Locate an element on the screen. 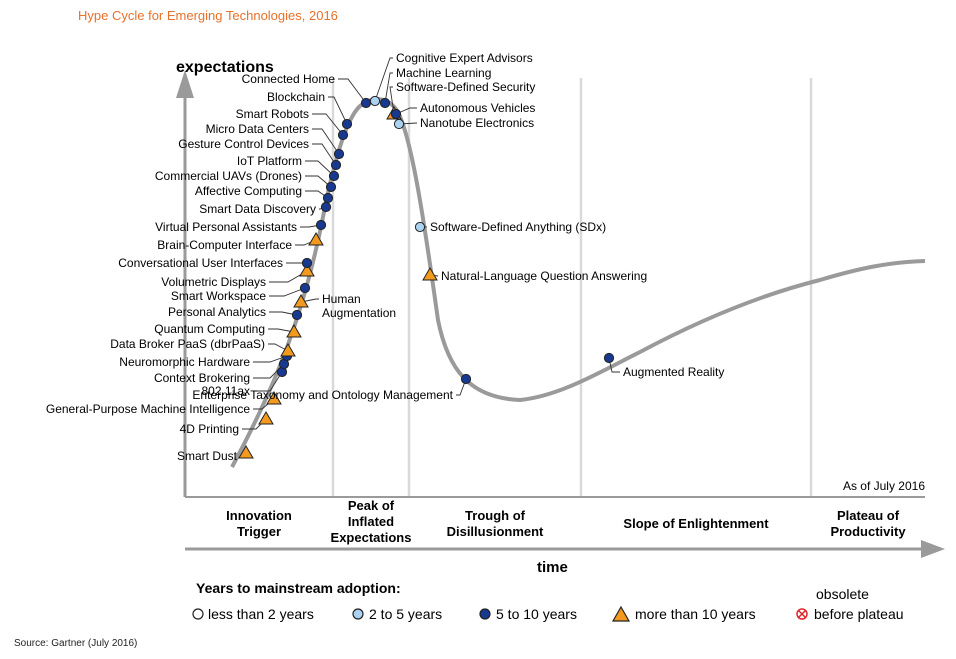 The width and height of the screenshot is (956, 659). label-smart-data-discovery: Smart Data Discovery is located at coordinates (257, 209).